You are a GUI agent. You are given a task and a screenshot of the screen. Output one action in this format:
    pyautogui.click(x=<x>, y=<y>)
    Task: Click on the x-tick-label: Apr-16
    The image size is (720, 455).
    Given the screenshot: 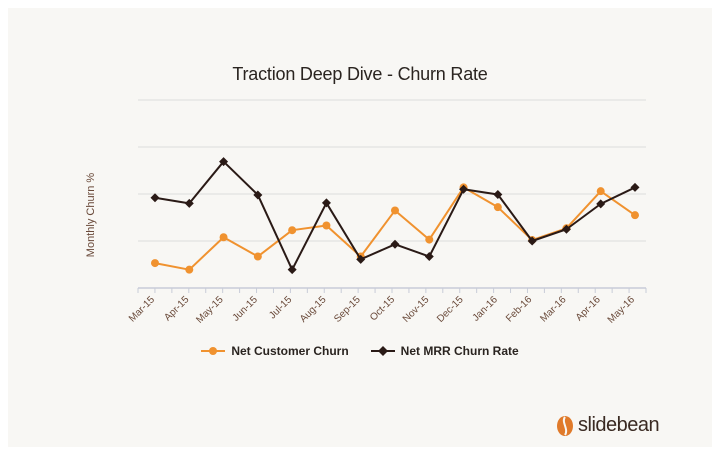 What is the action you would take?
    pyautogui.click(x=588, y=308)
    